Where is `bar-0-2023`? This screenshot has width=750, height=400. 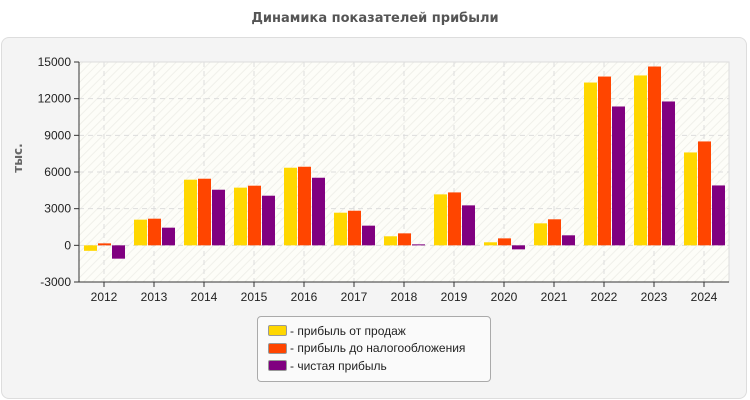 bar-0-2023 is located at coordinates (640, 160).